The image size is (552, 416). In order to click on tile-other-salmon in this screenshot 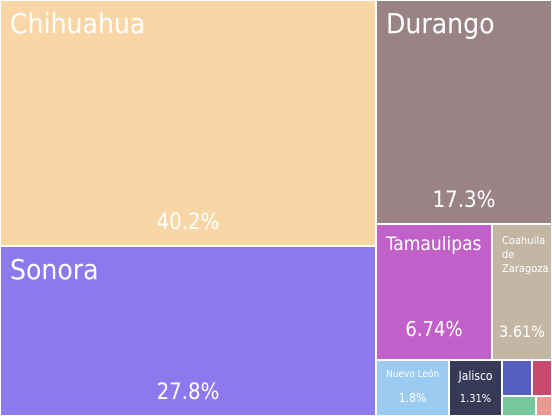, I will do `click(544, 406)`.